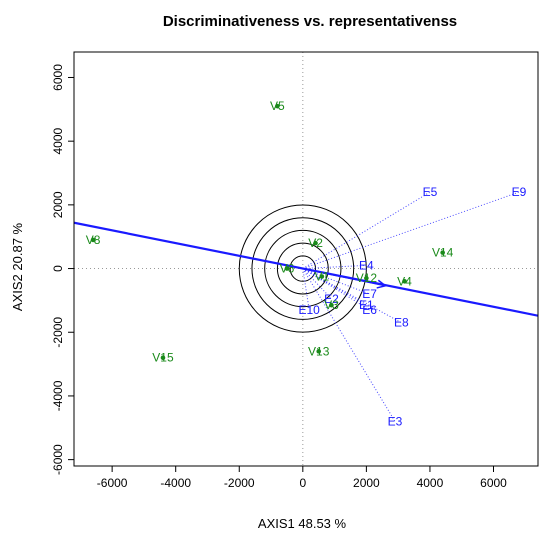 This screenshot has height=540, width=550. Describe the element at coordinates (58, 77) in the screenshot. I see `y-tick-label: 6000` at that location.